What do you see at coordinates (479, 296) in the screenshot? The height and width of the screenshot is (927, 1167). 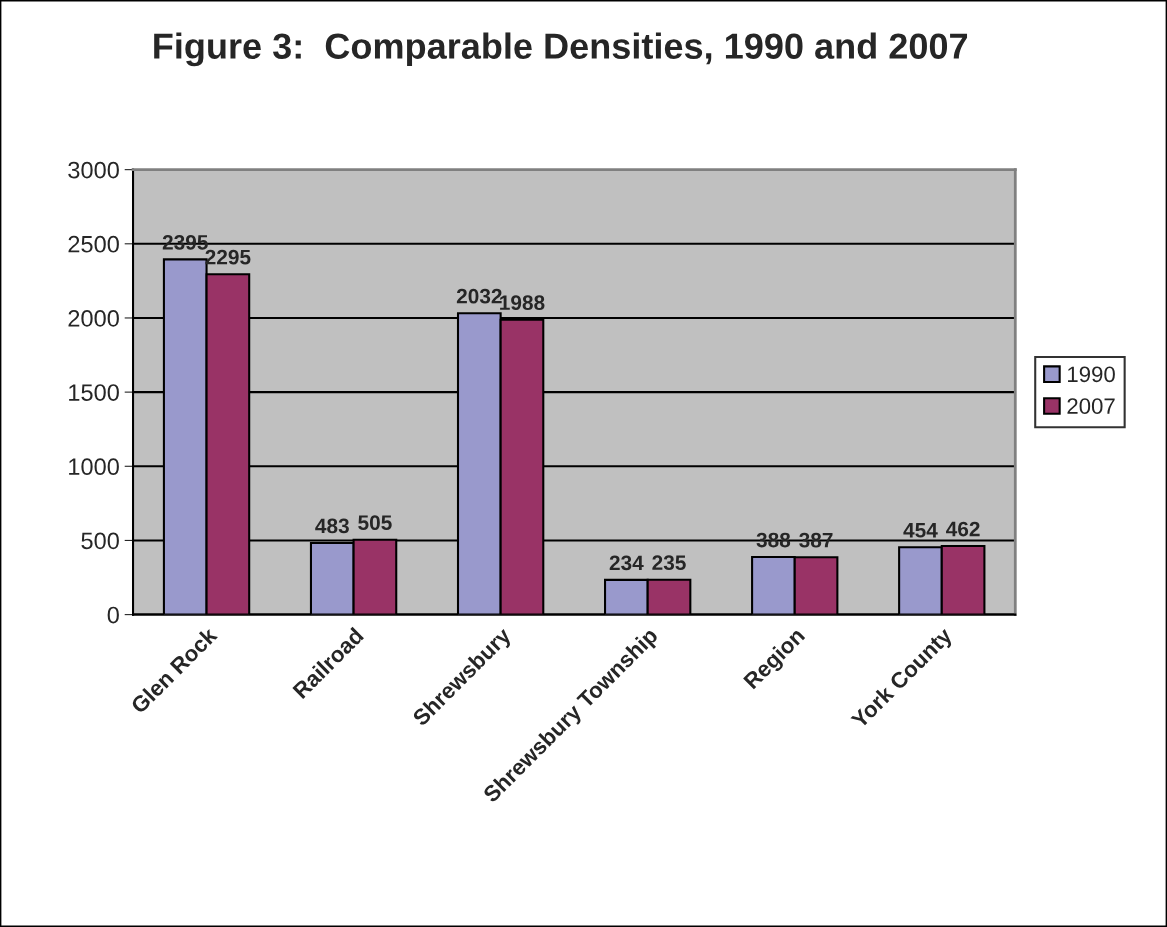 I see `data-label: 2032` at bounding box center [479, 296].